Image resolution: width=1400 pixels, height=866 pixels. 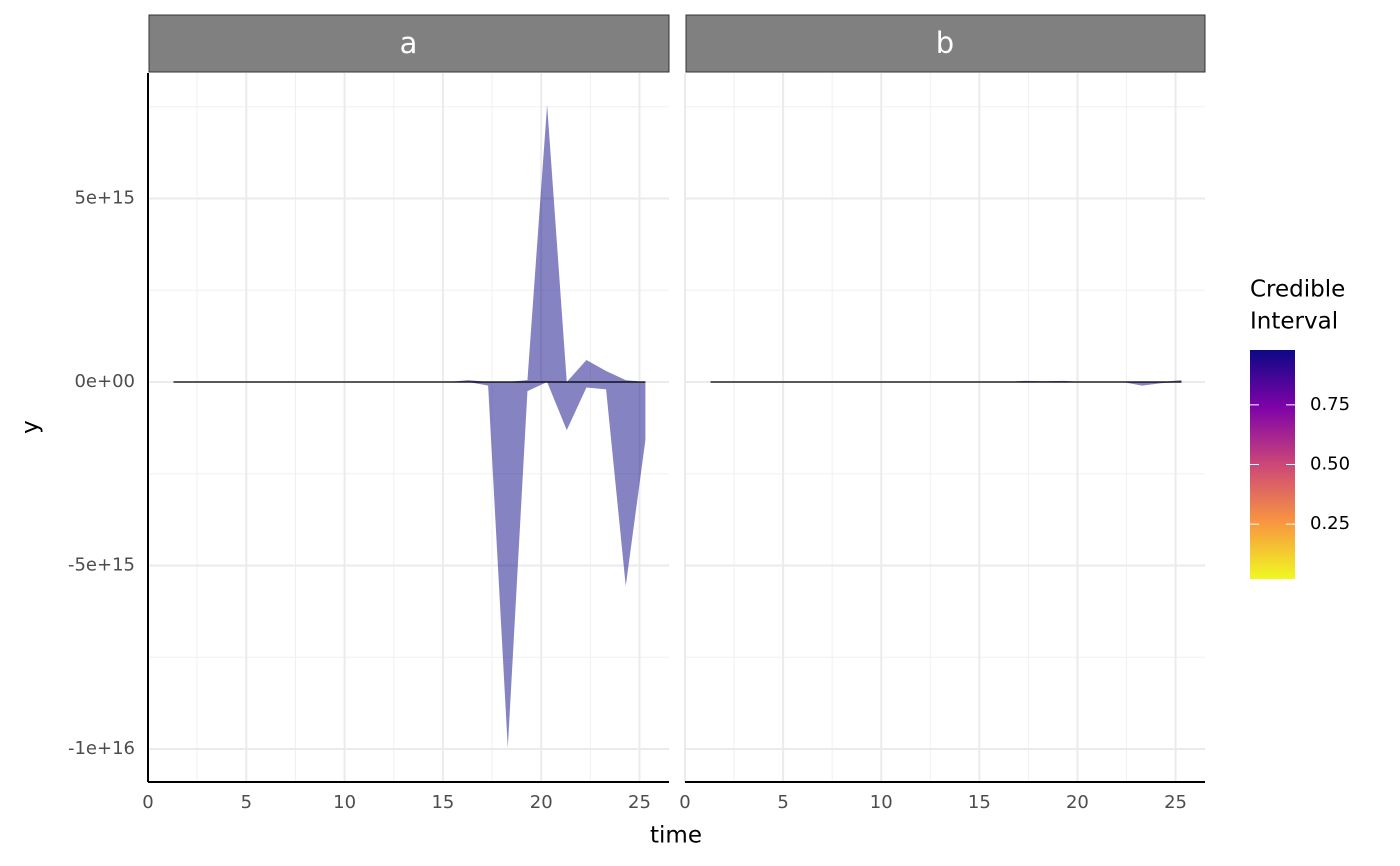 What do you see at coordinates (1330, 523) in the screenshot?
I see `legend-tick-label: 0.25` at bounding box center [1330, 523].